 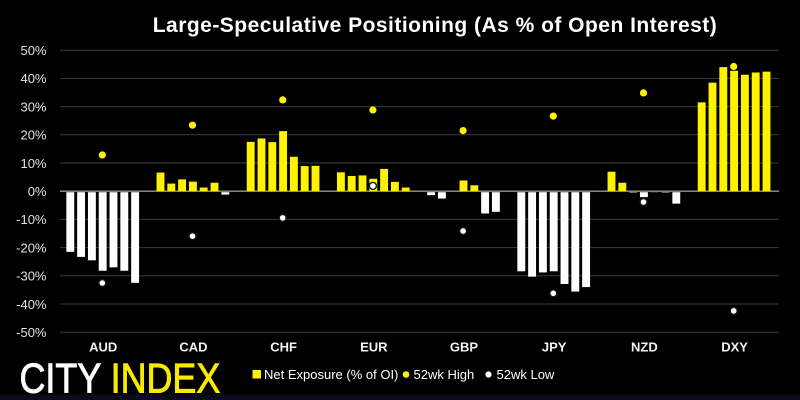 What do you see at coordinates (464, 347) in the screenshot?
I see `svg-text: GBP` at bounding box center [464, 347].